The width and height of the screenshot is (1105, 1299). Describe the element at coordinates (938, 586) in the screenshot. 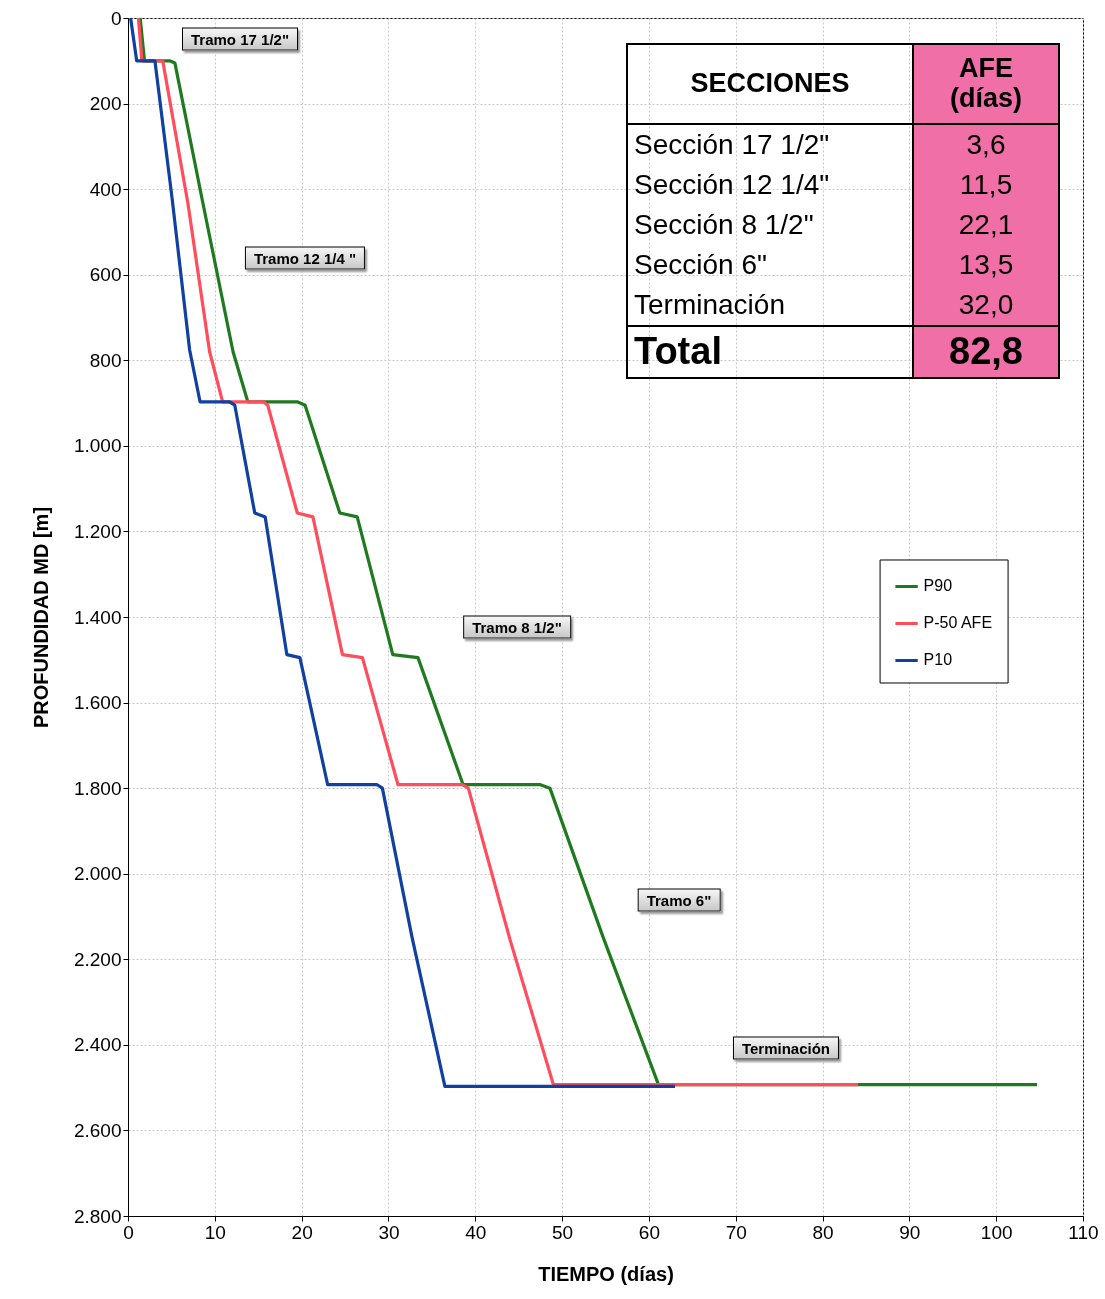

I see `legend-label: P90` at that location.